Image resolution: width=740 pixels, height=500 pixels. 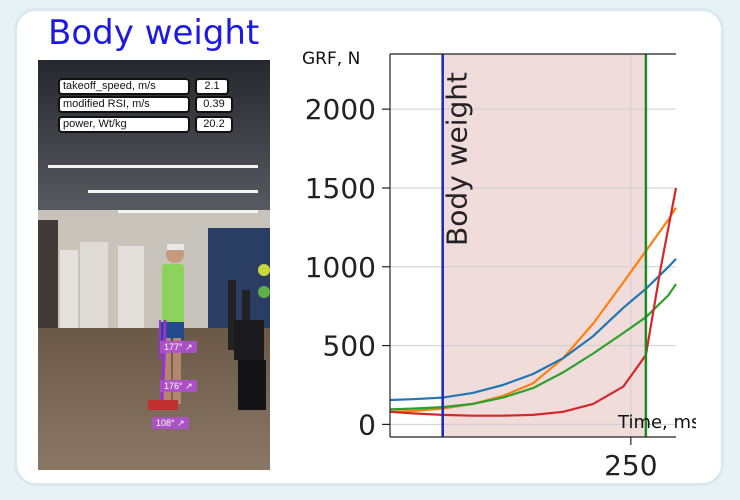 I want to click on metric-value-takeoff-speed: 2.1, so click(x=212, y=86).